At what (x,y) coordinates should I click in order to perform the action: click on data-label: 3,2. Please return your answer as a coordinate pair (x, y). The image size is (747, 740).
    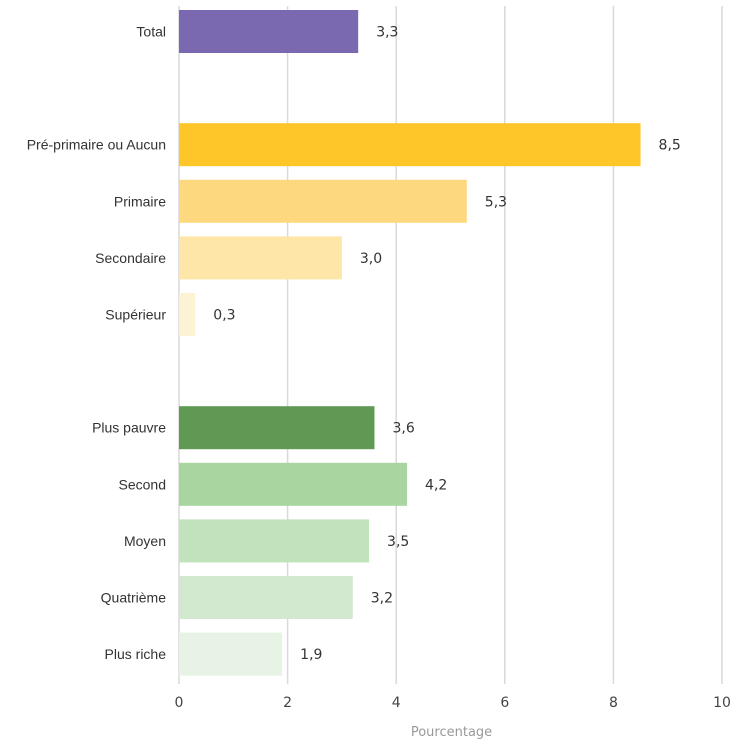
    Looking at the image, I should click on (382, 599).